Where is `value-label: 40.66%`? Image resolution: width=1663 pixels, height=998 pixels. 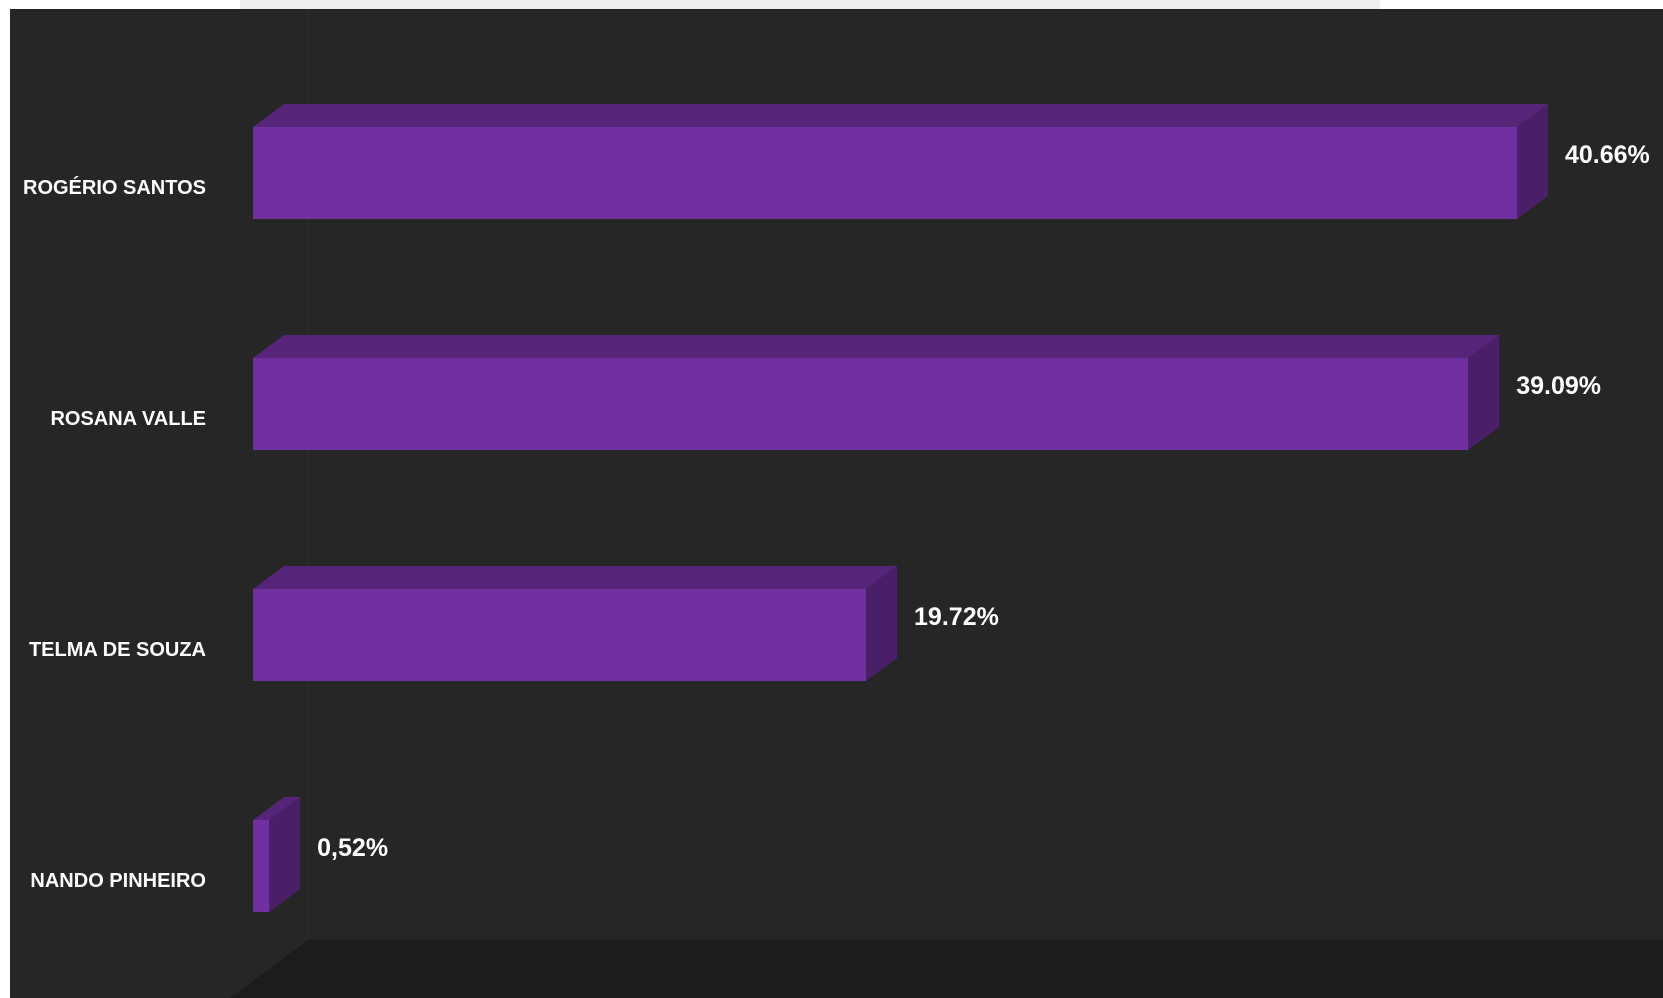 value-label: 40.66% is located at coordinates (1607, 155).